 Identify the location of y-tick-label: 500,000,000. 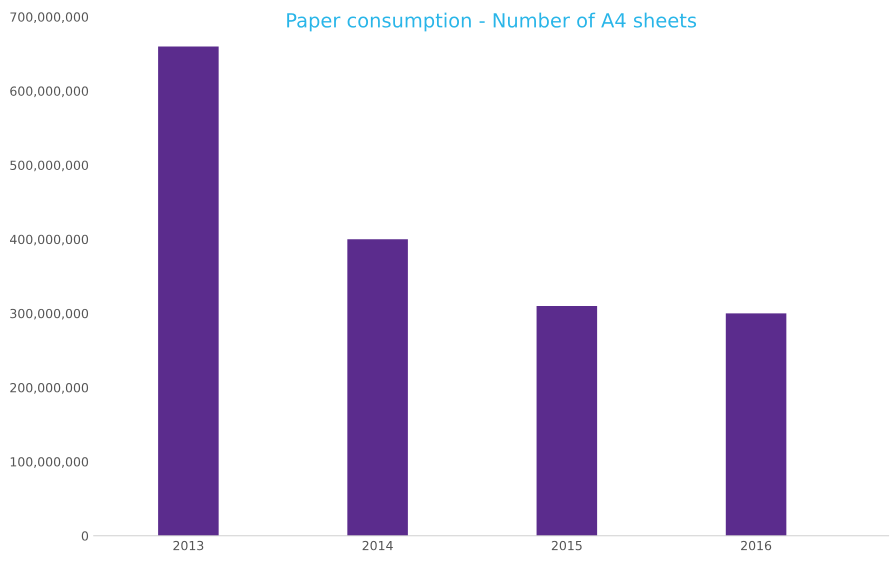
(49, 166).